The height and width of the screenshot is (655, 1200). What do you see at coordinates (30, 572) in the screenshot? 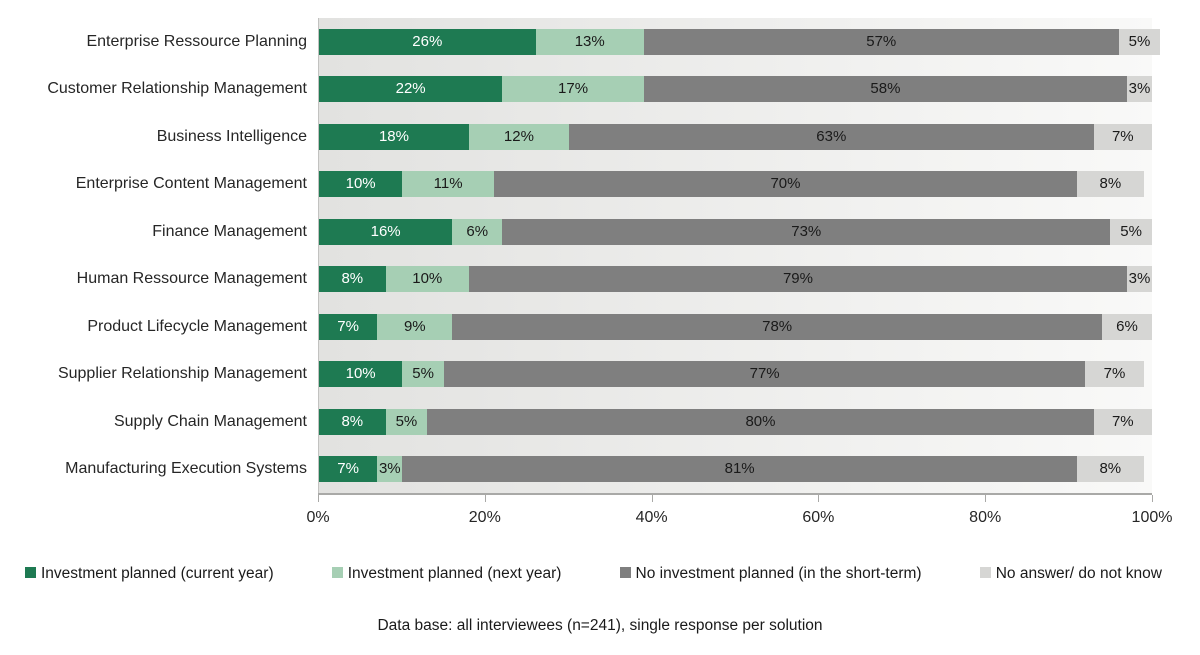
I see `legend-swatch-investment-planned-current-year` at bounding box center [30, 572].